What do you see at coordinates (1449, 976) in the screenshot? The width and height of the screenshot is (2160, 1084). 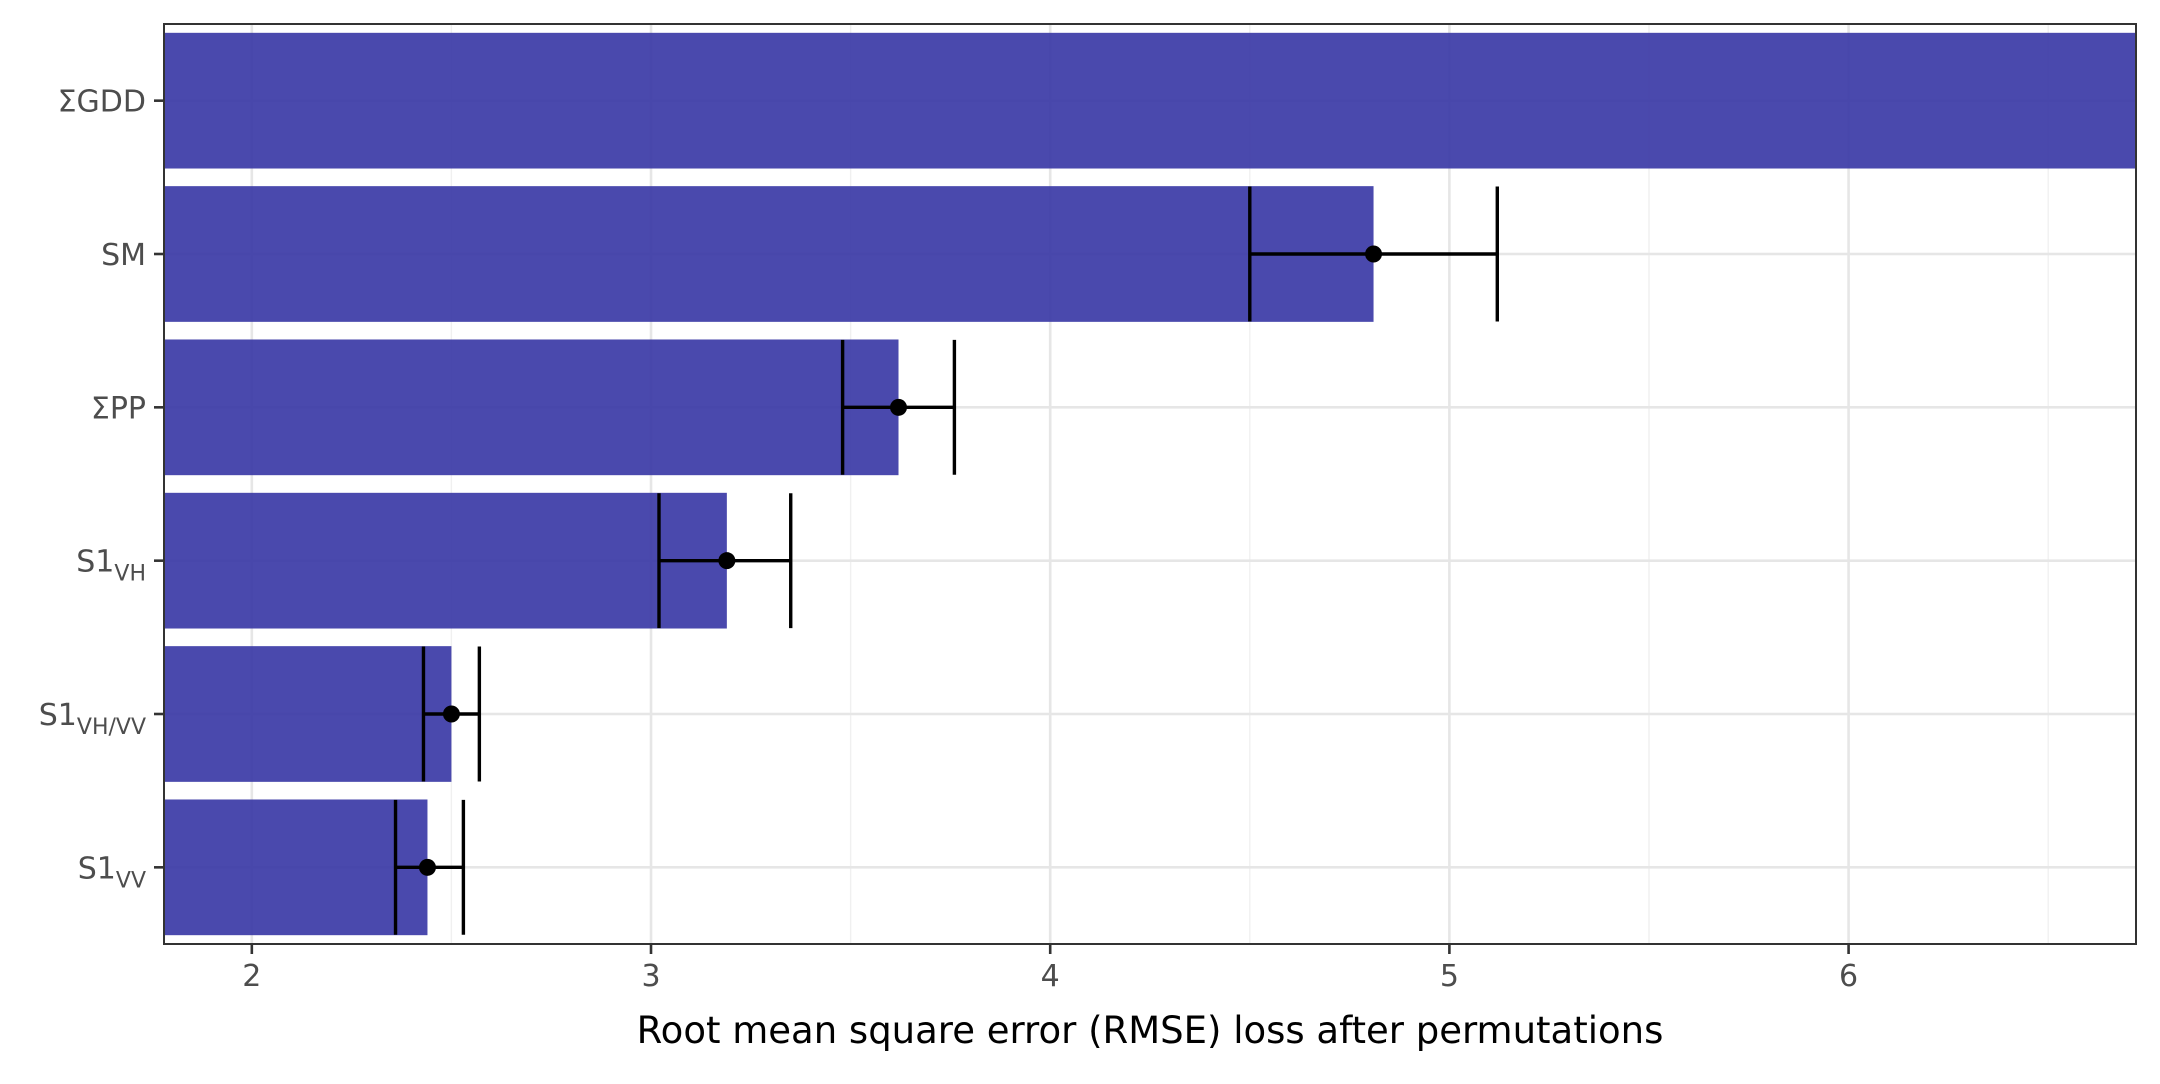 I see `x-tick-label: 5` at bounding box center [1449, 976].